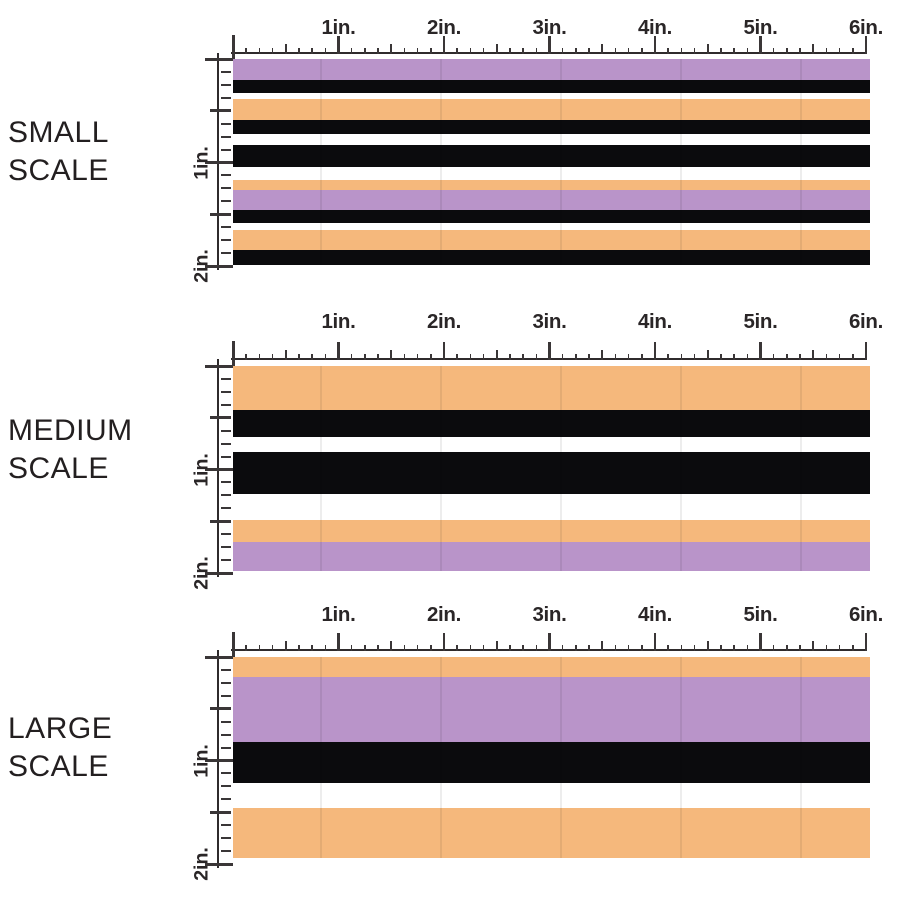 This screenshot has width=900, height=900. I want to click on section-label-medium: MEDIUM SCALE, so click(70, 450).